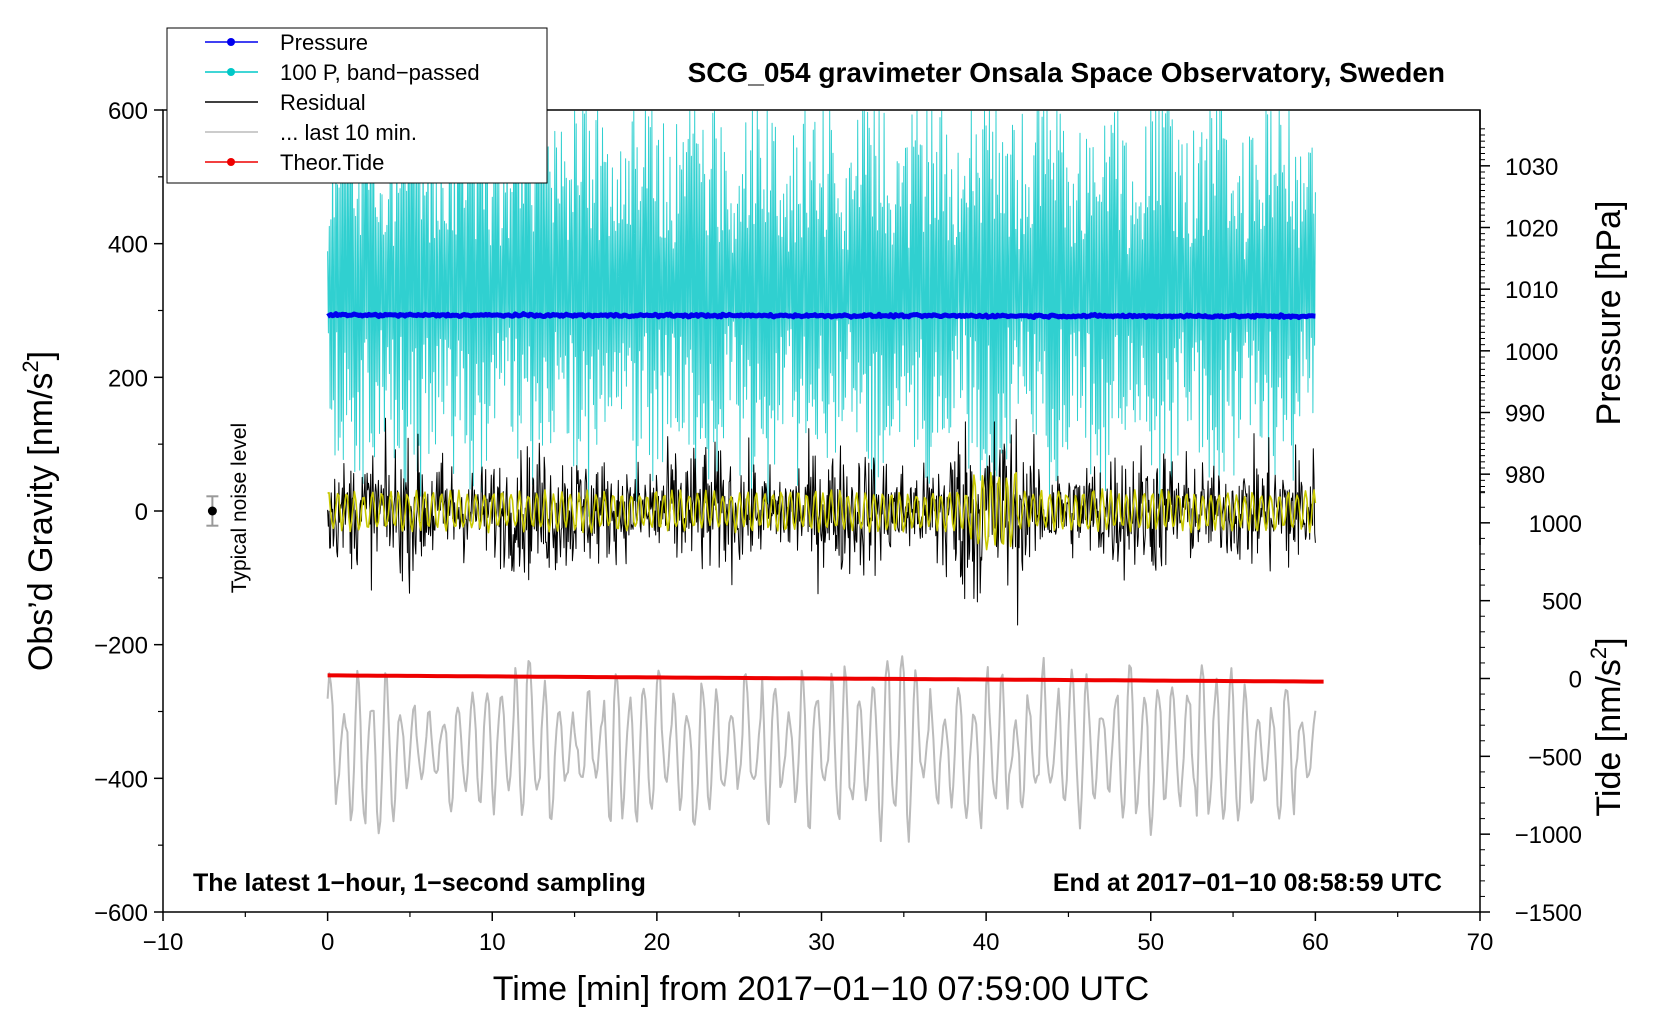 The width and height of the screenshot is (1660, 1020). What do you see at coordinates (1609, 313) in the screenshot?
I see `y-axis-title-pressure: Pressure [hPa]` at bounding box center [1609, 313].